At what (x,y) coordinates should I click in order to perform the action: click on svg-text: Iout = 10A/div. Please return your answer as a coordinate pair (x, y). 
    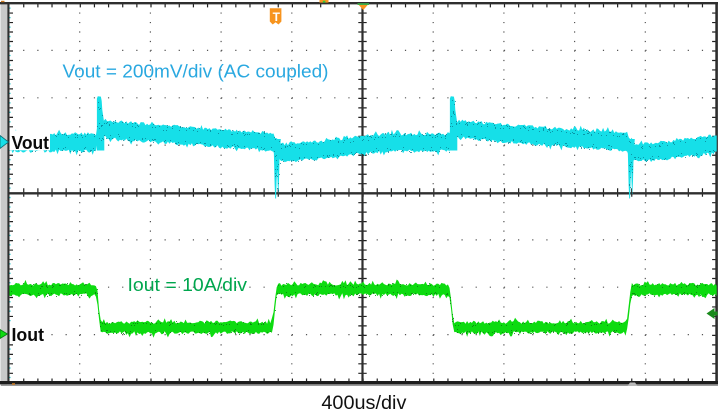
    Looking at the image, I should click on (188, 285).